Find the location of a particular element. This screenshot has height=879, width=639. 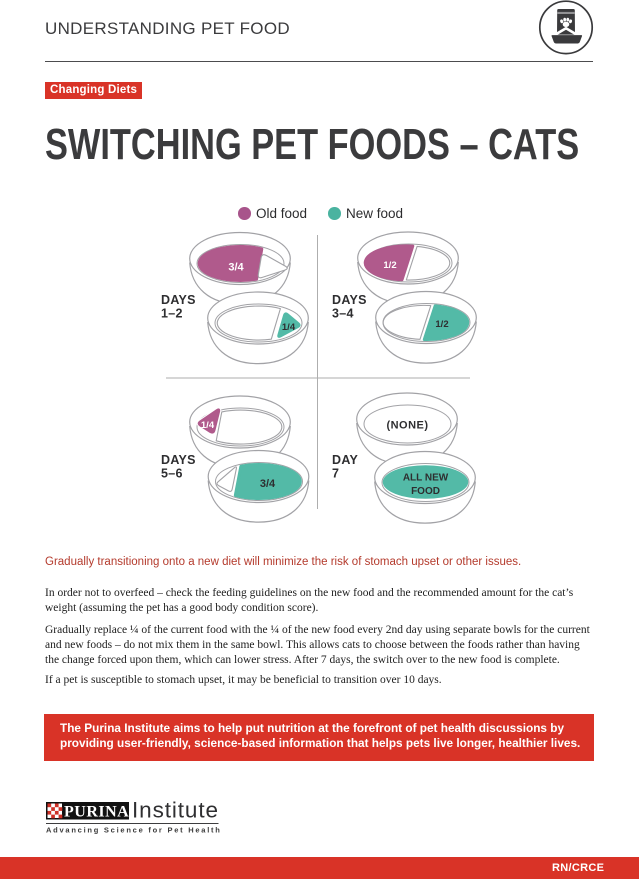

svg-text: PURINA is located at coordinates (96, 811).